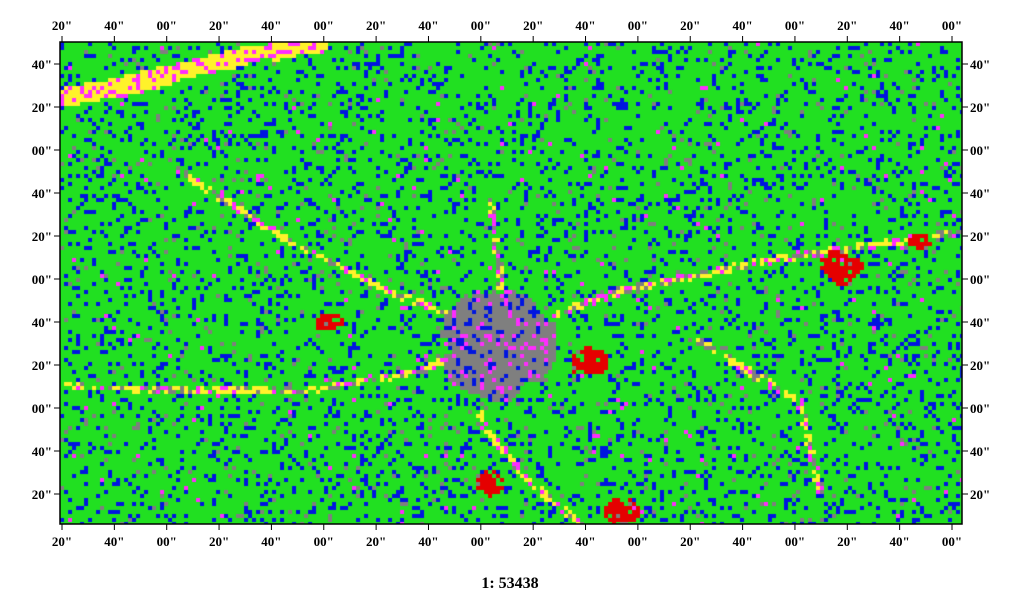 This screenshot has height=605, width=1010. I want to click on left-axis: 40" 20" 00" 40" 20" 00" 40" 20" 00" 40" 20", so click(46, 279).